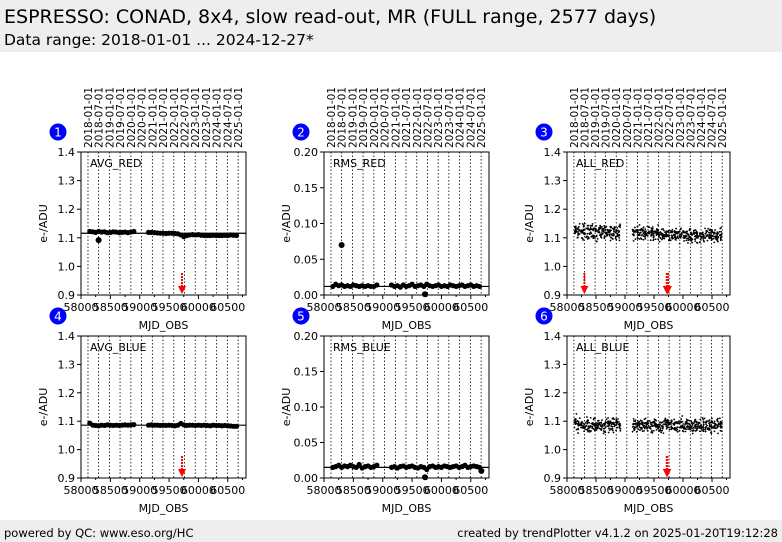  Describe the element at coordinates (406, 407) in the screenshot. I see `plot-frame` at that location.